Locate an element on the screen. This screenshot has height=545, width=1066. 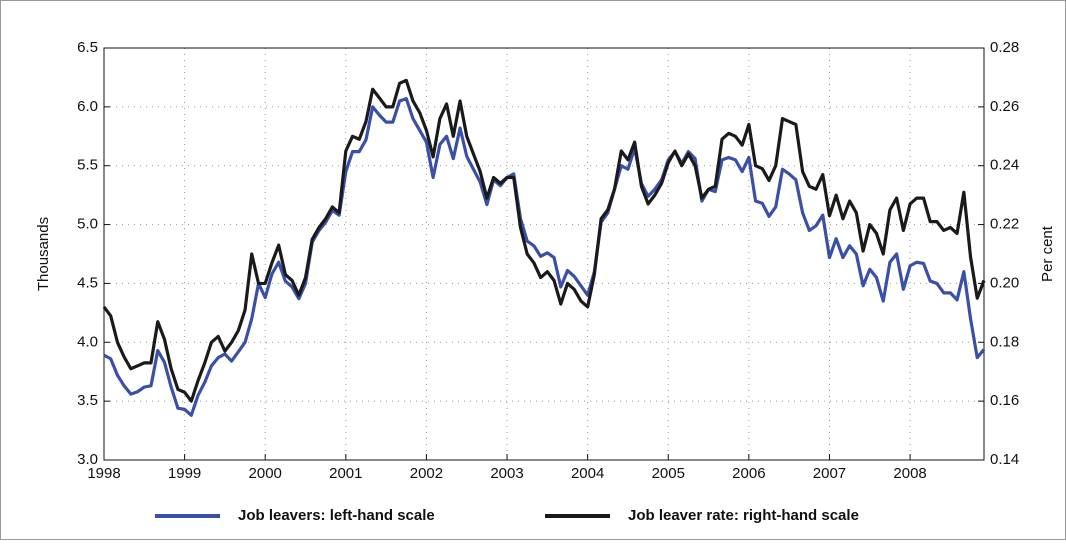
y2-tick-label: 0.22 is located at coordinates (1004, 224).